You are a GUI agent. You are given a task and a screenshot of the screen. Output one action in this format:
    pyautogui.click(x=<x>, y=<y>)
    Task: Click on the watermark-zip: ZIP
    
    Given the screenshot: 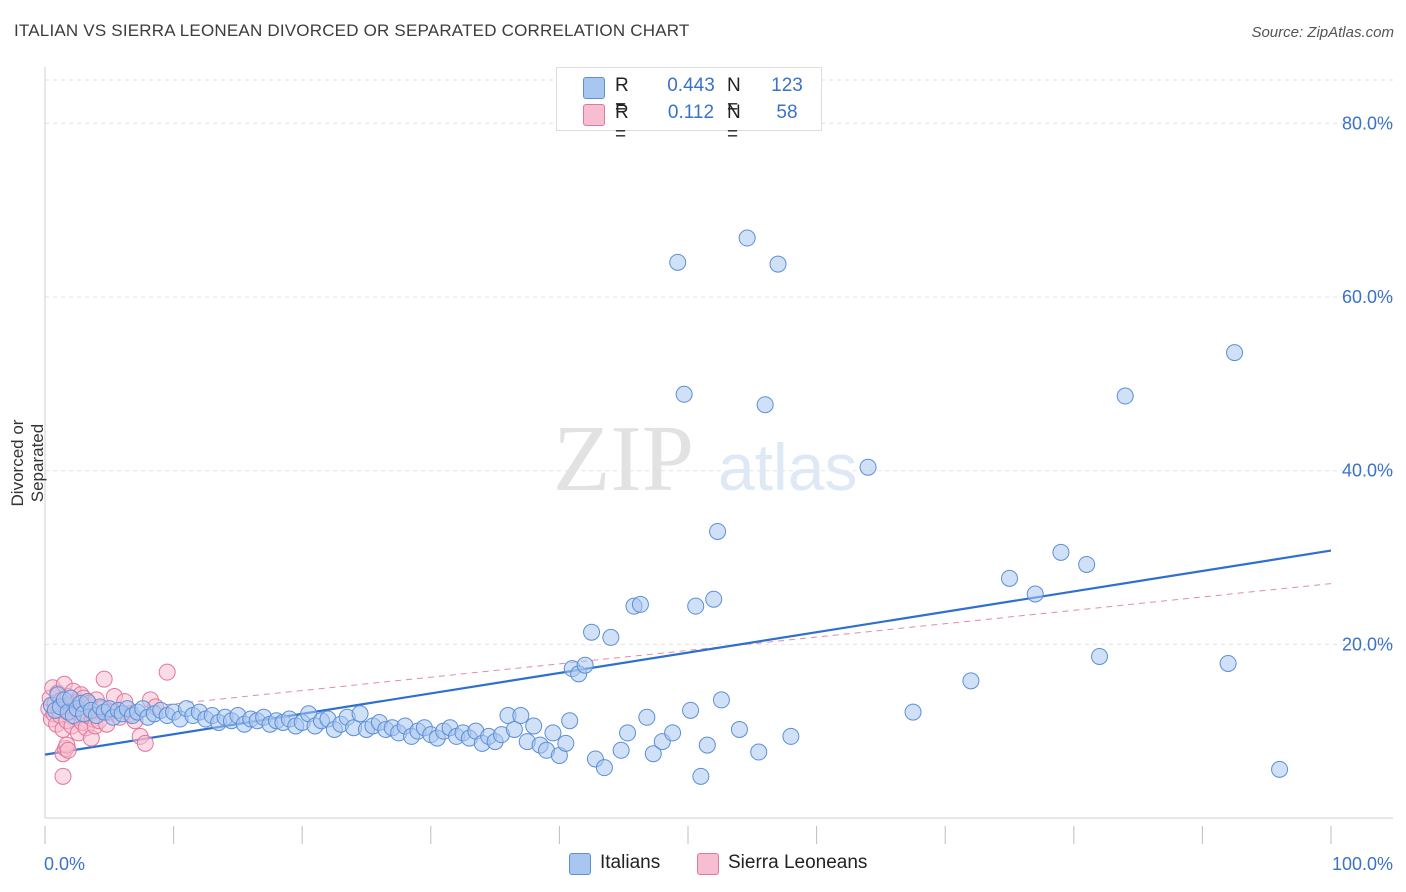 What is the action you would take?
    pyautogui.click(x=623, y=459)
    